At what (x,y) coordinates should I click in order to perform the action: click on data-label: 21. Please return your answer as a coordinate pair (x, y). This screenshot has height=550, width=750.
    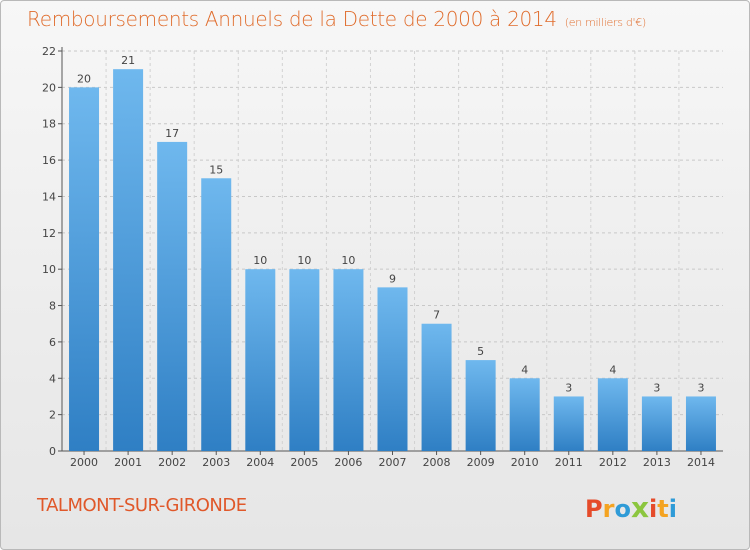
    Looking at the image, I should click on (128, 60).